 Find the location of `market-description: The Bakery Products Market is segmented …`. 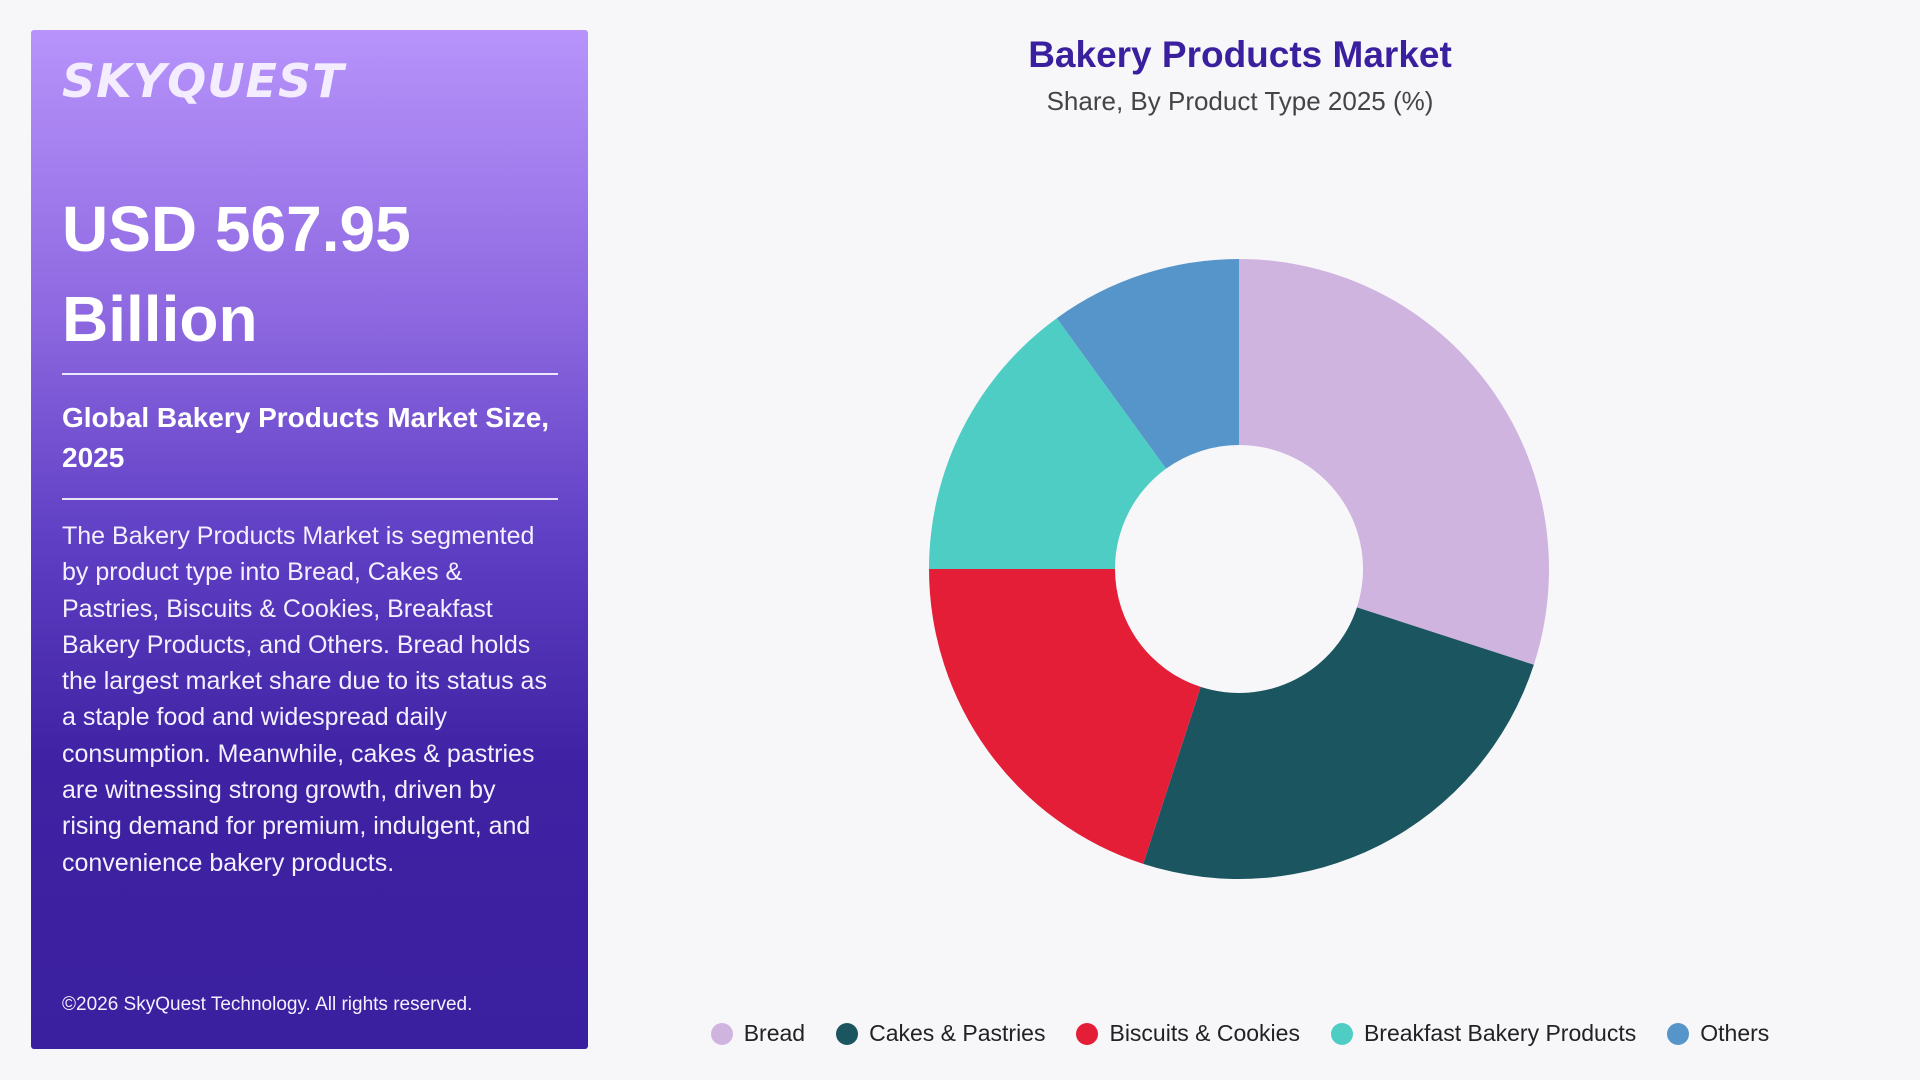

market-description: The Bakery Products Market is segmented … is located at coordinates (304, 699).